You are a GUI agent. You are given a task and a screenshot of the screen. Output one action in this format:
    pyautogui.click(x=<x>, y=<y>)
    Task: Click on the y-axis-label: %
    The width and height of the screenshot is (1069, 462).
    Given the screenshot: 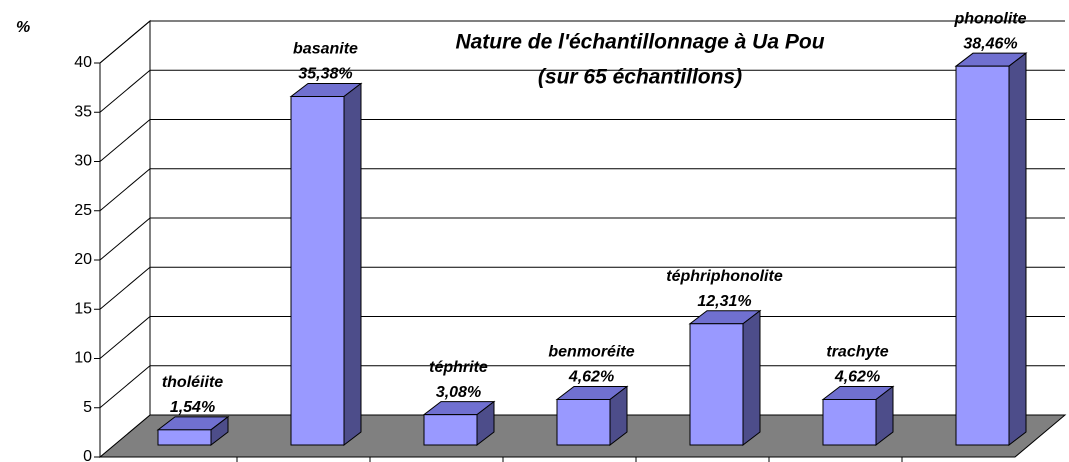 What is the action you would take?
    pyautogui.click(x=23, y=27)
    